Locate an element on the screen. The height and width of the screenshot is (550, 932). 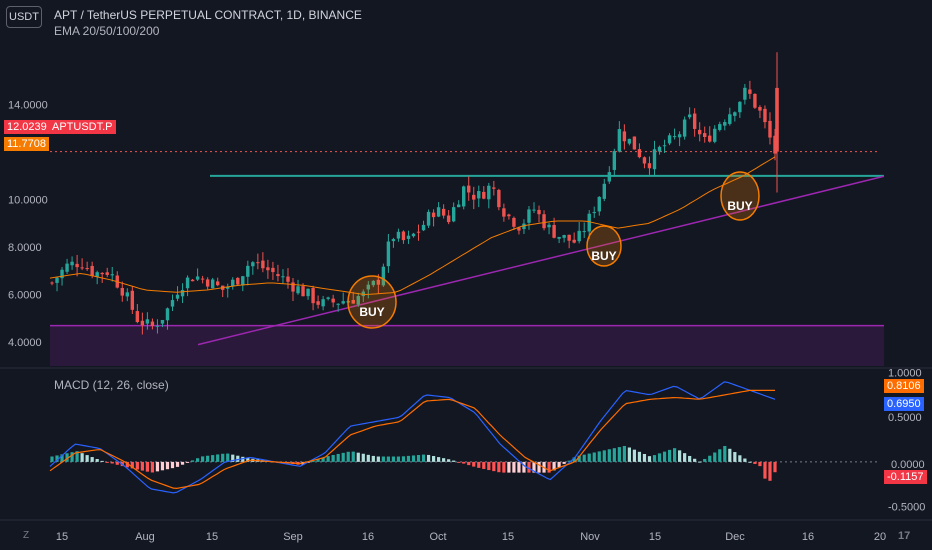
timezone-icon: Z is located at coordinates (26, 535).